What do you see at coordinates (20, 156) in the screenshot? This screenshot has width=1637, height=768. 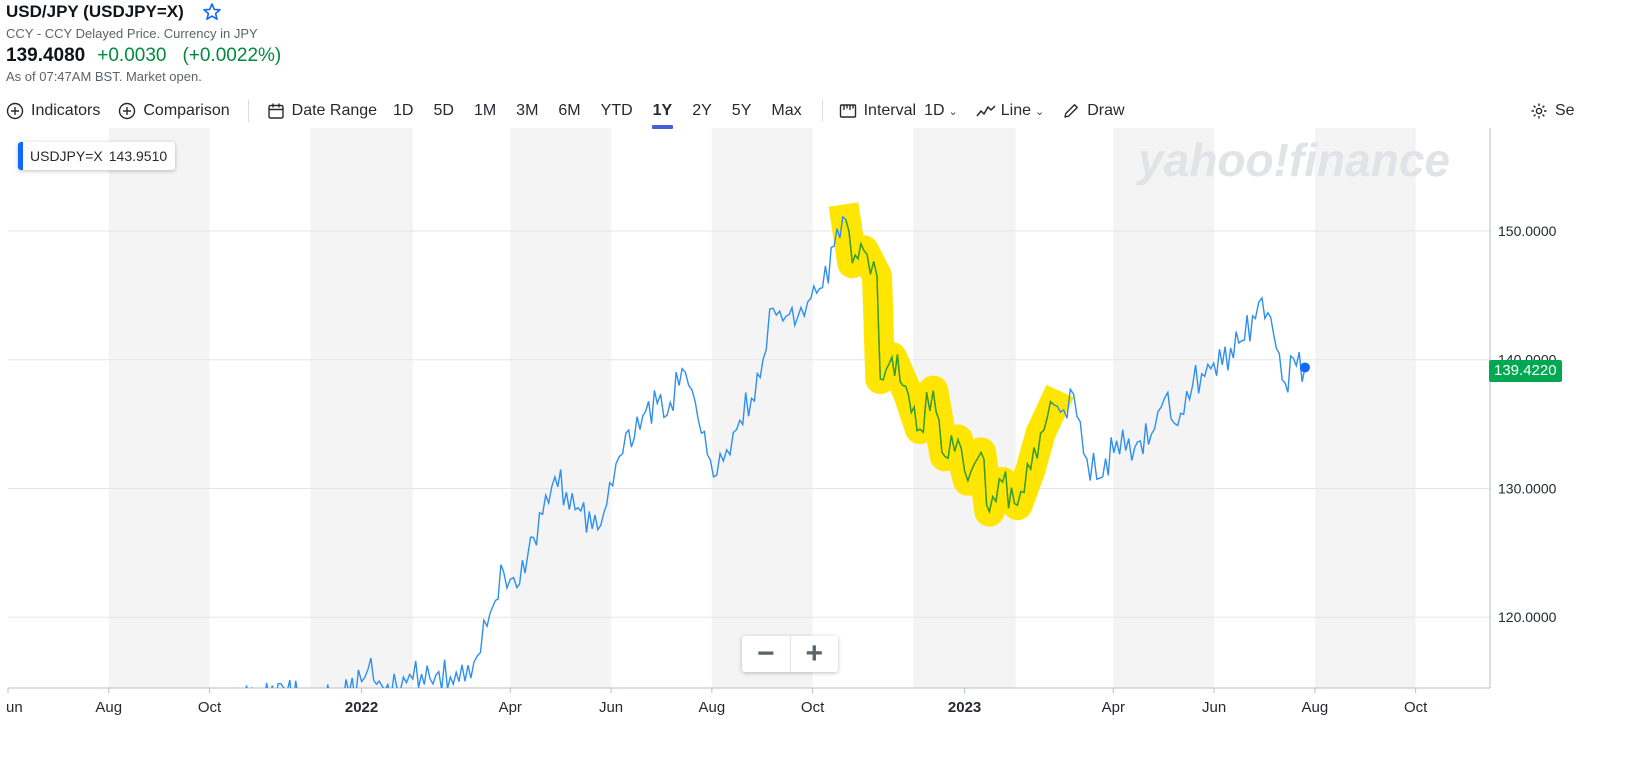 I see `series-color-swatch` at bounding box center [20, 156].